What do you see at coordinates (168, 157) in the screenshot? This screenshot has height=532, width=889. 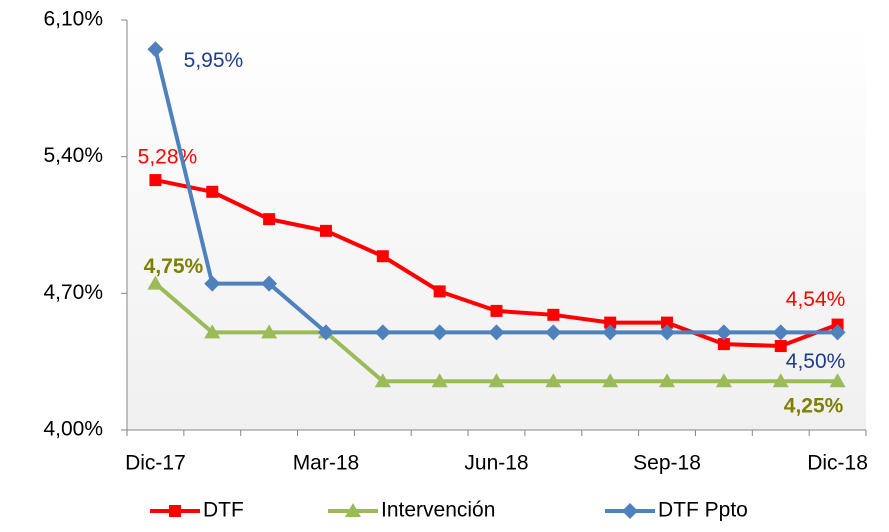 I see `data-label: 5,28%` at bounding box center [168, 157].